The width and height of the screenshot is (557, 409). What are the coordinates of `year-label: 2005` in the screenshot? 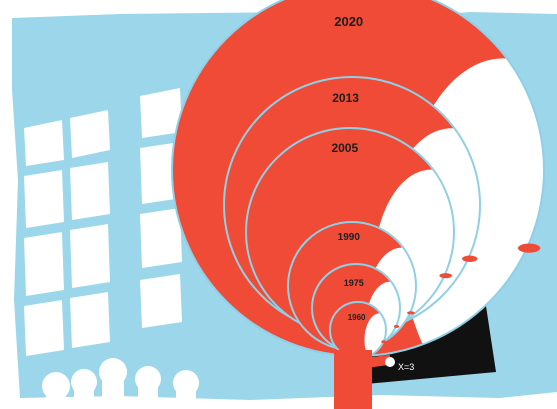 It's located at (344, 148).